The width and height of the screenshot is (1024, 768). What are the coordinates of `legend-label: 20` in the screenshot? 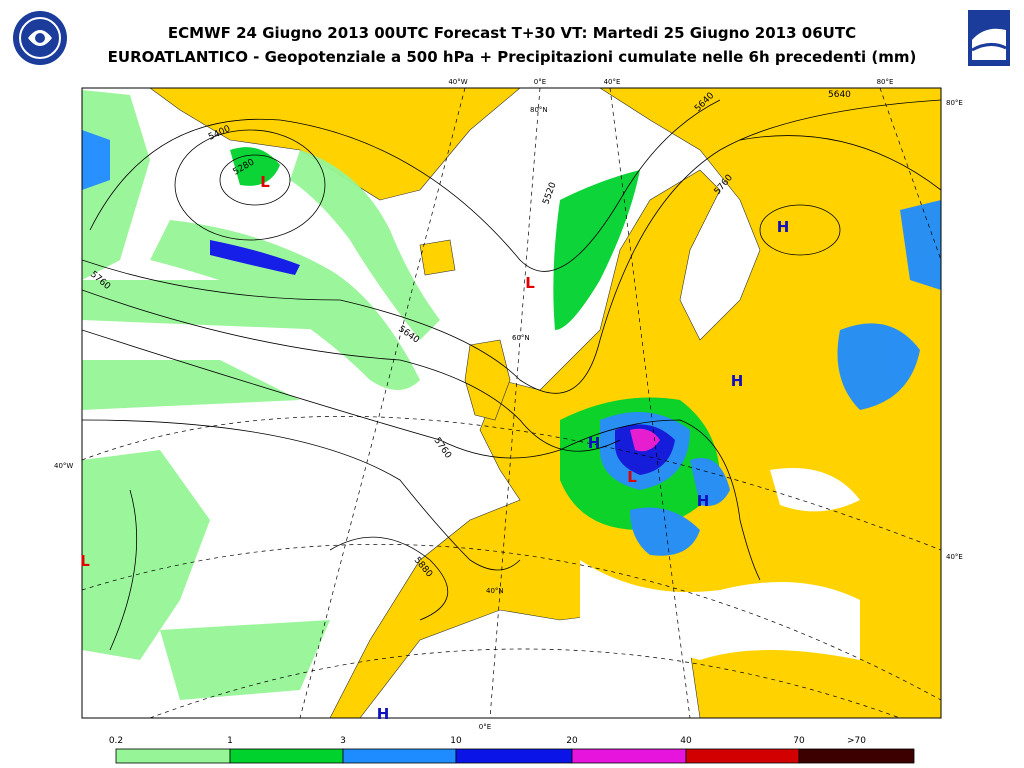 It's located at (572, 741).